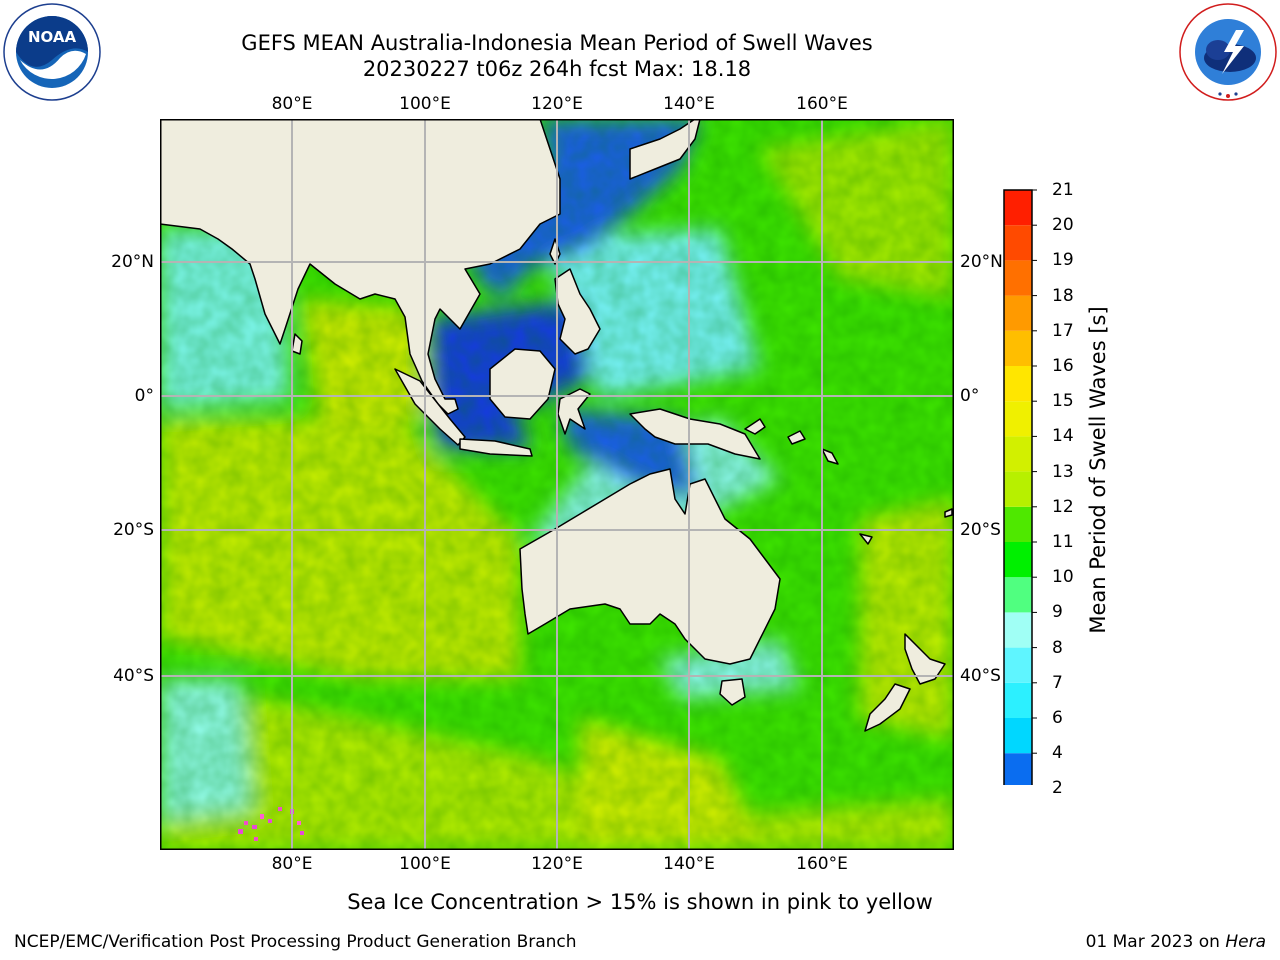  I want to click on lon-tick-bottom-140e: 140°E, so click(689, 864).